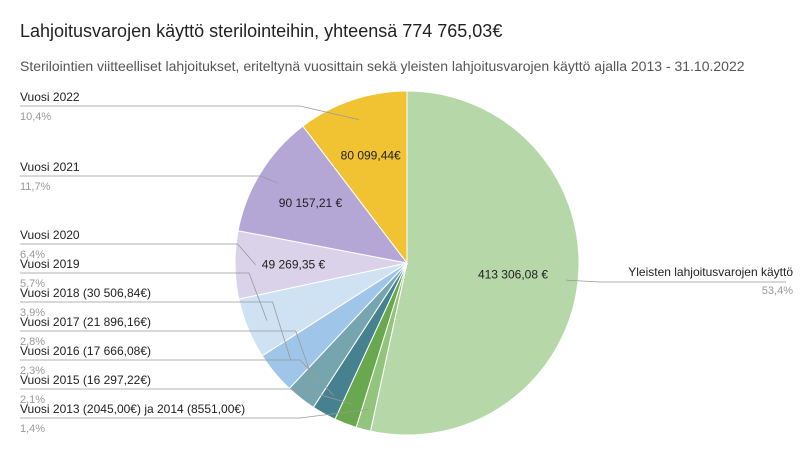  What do you see at coordinates (32, 429) in the screenshot?
I see `slice-percent-label: 1,4%` at bounding box center [32, 429].